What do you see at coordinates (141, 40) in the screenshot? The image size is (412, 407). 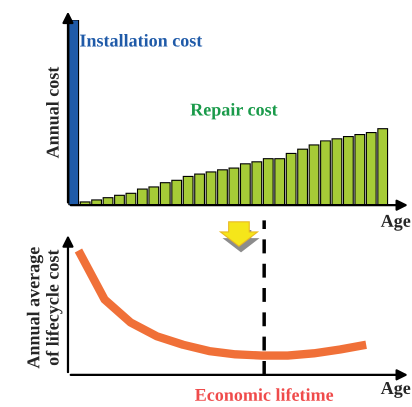 I see `annotation: Installation cost` at bounding box center [141, 40].